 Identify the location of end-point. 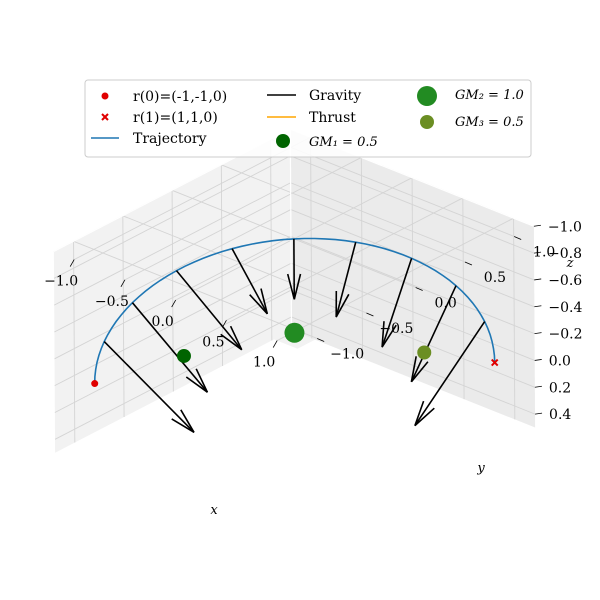
(495, 362).